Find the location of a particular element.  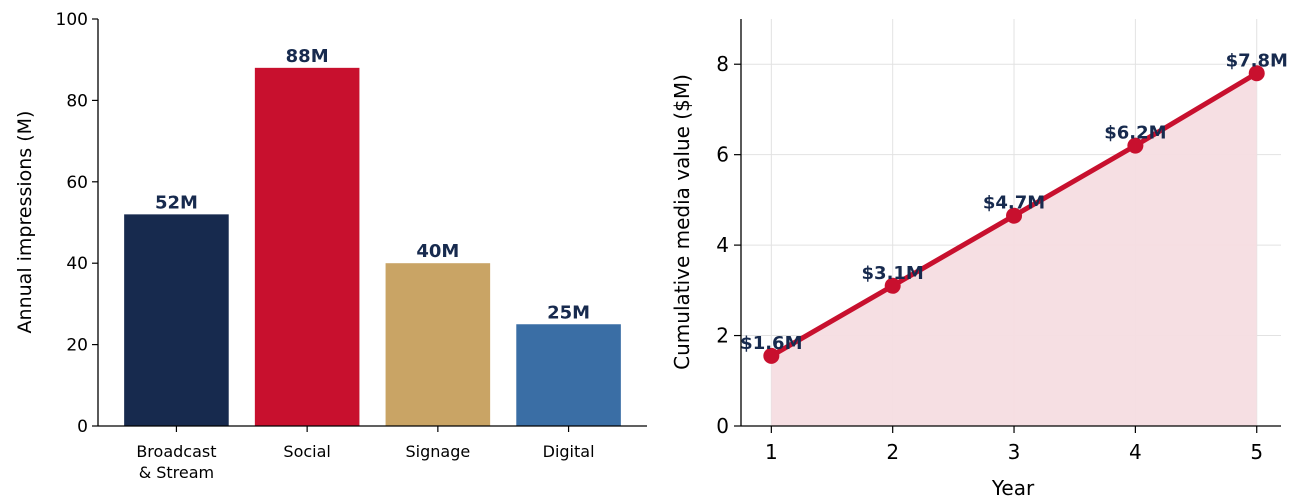

line-chart-x-tick-label: 2 is located at coordinates (892, 452).